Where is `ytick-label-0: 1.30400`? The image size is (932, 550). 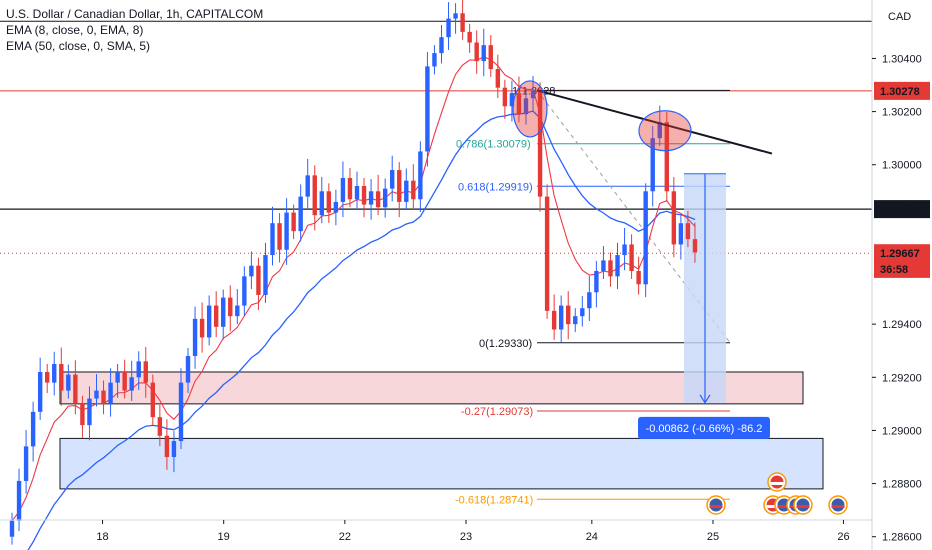
ytick-label-0: 1.30400 is located at coordinates (902, 59).